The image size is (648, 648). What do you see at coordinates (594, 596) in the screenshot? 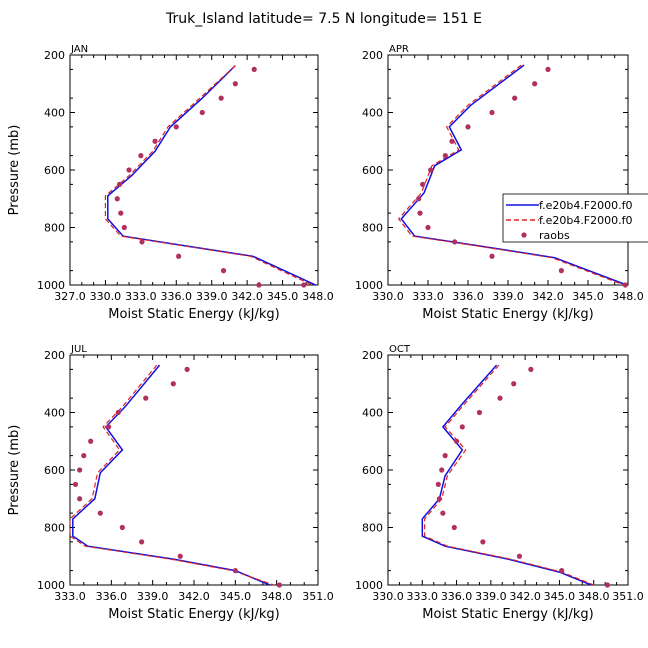
I see `x-tick-label: 348.0` at bounding box center [594, 596].